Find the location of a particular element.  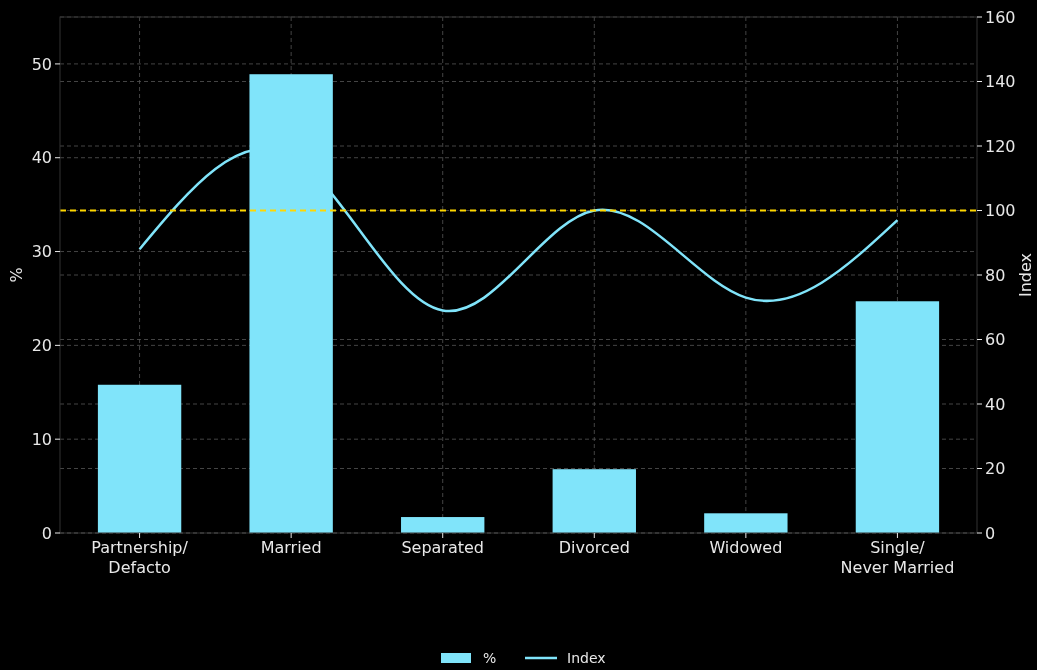

y-tick-label: 50 is located at coordinates (41, 64).